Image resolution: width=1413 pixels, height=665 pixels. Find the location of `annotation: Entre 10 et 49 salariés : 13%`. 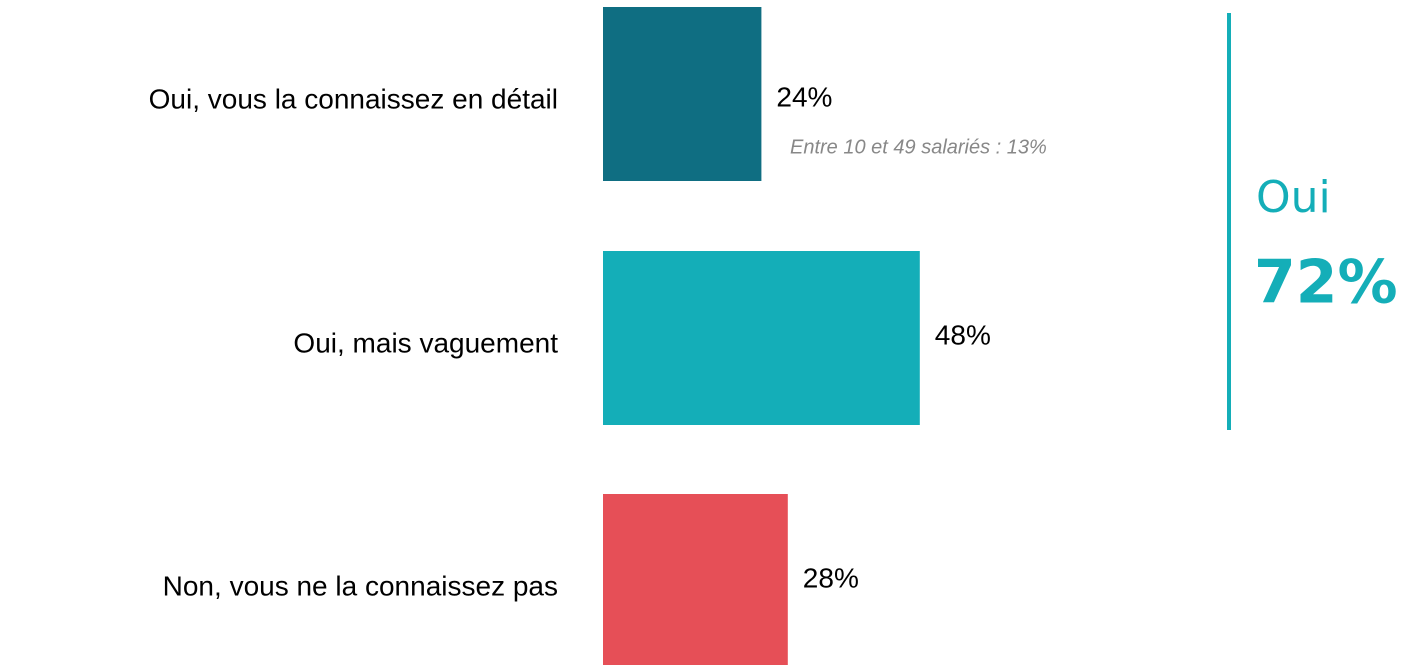

annotation: Entre 10 et 49 salariés : 13% is located at coordinates (918, 147).